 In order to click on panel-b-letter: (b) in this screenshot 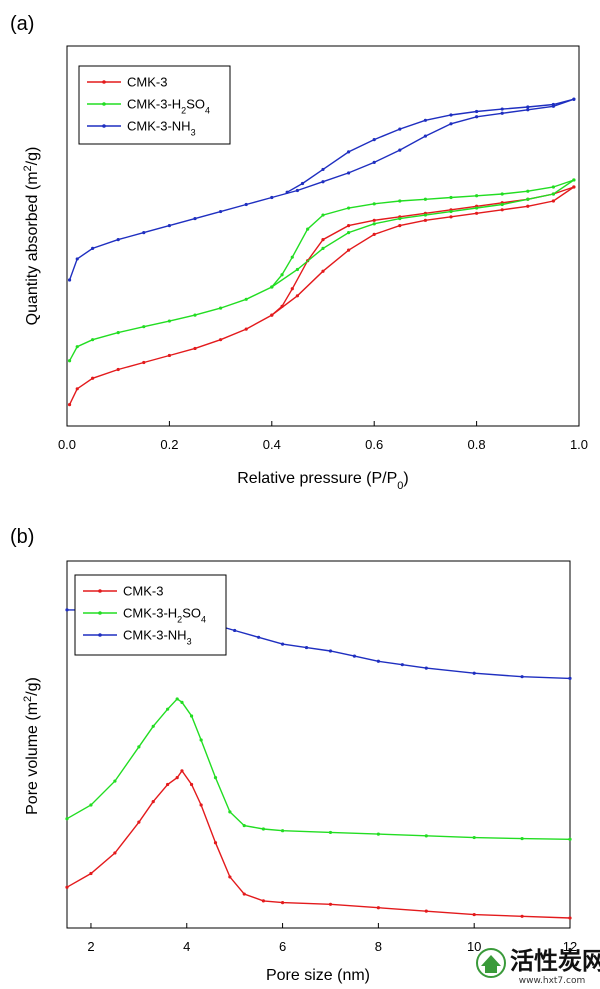, I will do `click(22, 537)`.